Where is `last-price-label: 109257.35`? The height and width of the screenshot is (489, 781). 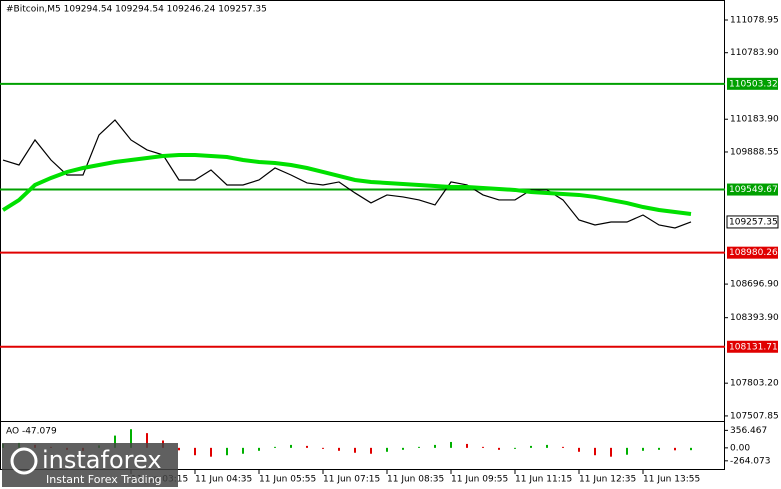 last-price-label: 109257.35 is located at coordinates (753, 222).